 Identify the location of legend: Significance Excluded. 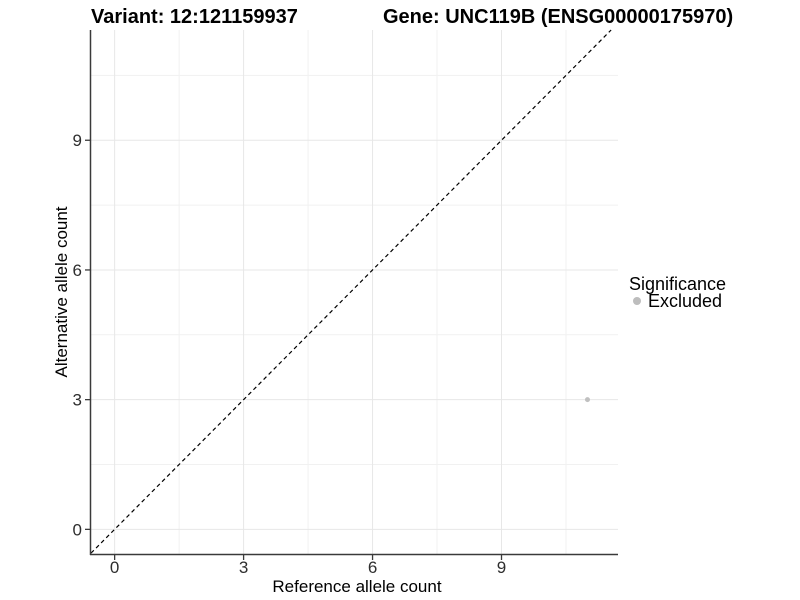
(677, 292).